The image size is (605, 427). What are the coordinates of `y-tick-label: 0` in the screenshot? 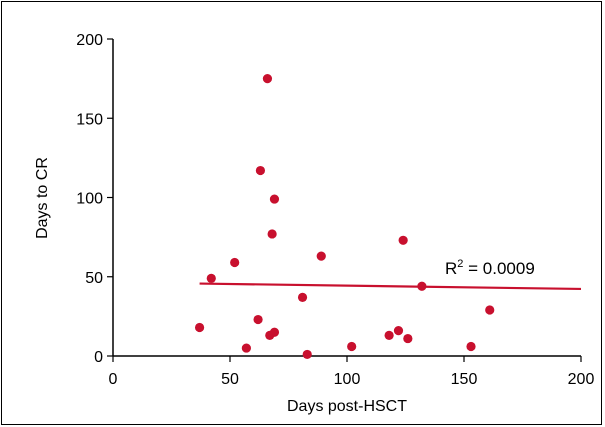 It's located at (98, 357).